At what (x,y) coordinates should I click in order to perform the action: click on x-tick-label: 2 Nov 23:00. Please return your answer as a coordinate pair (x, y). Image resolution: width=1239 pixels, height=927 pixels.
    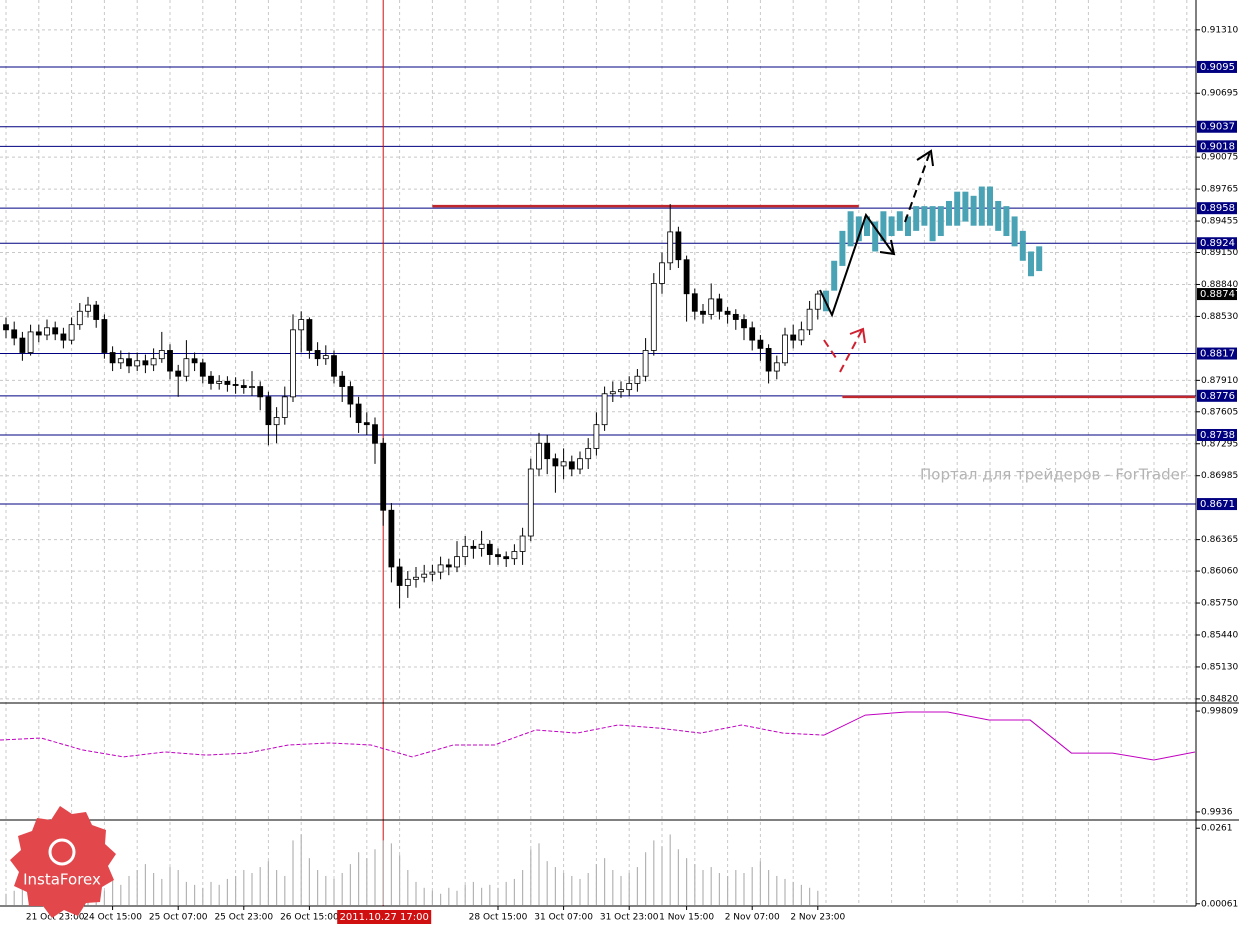
    Looking at the image, I should click on (817, 918).